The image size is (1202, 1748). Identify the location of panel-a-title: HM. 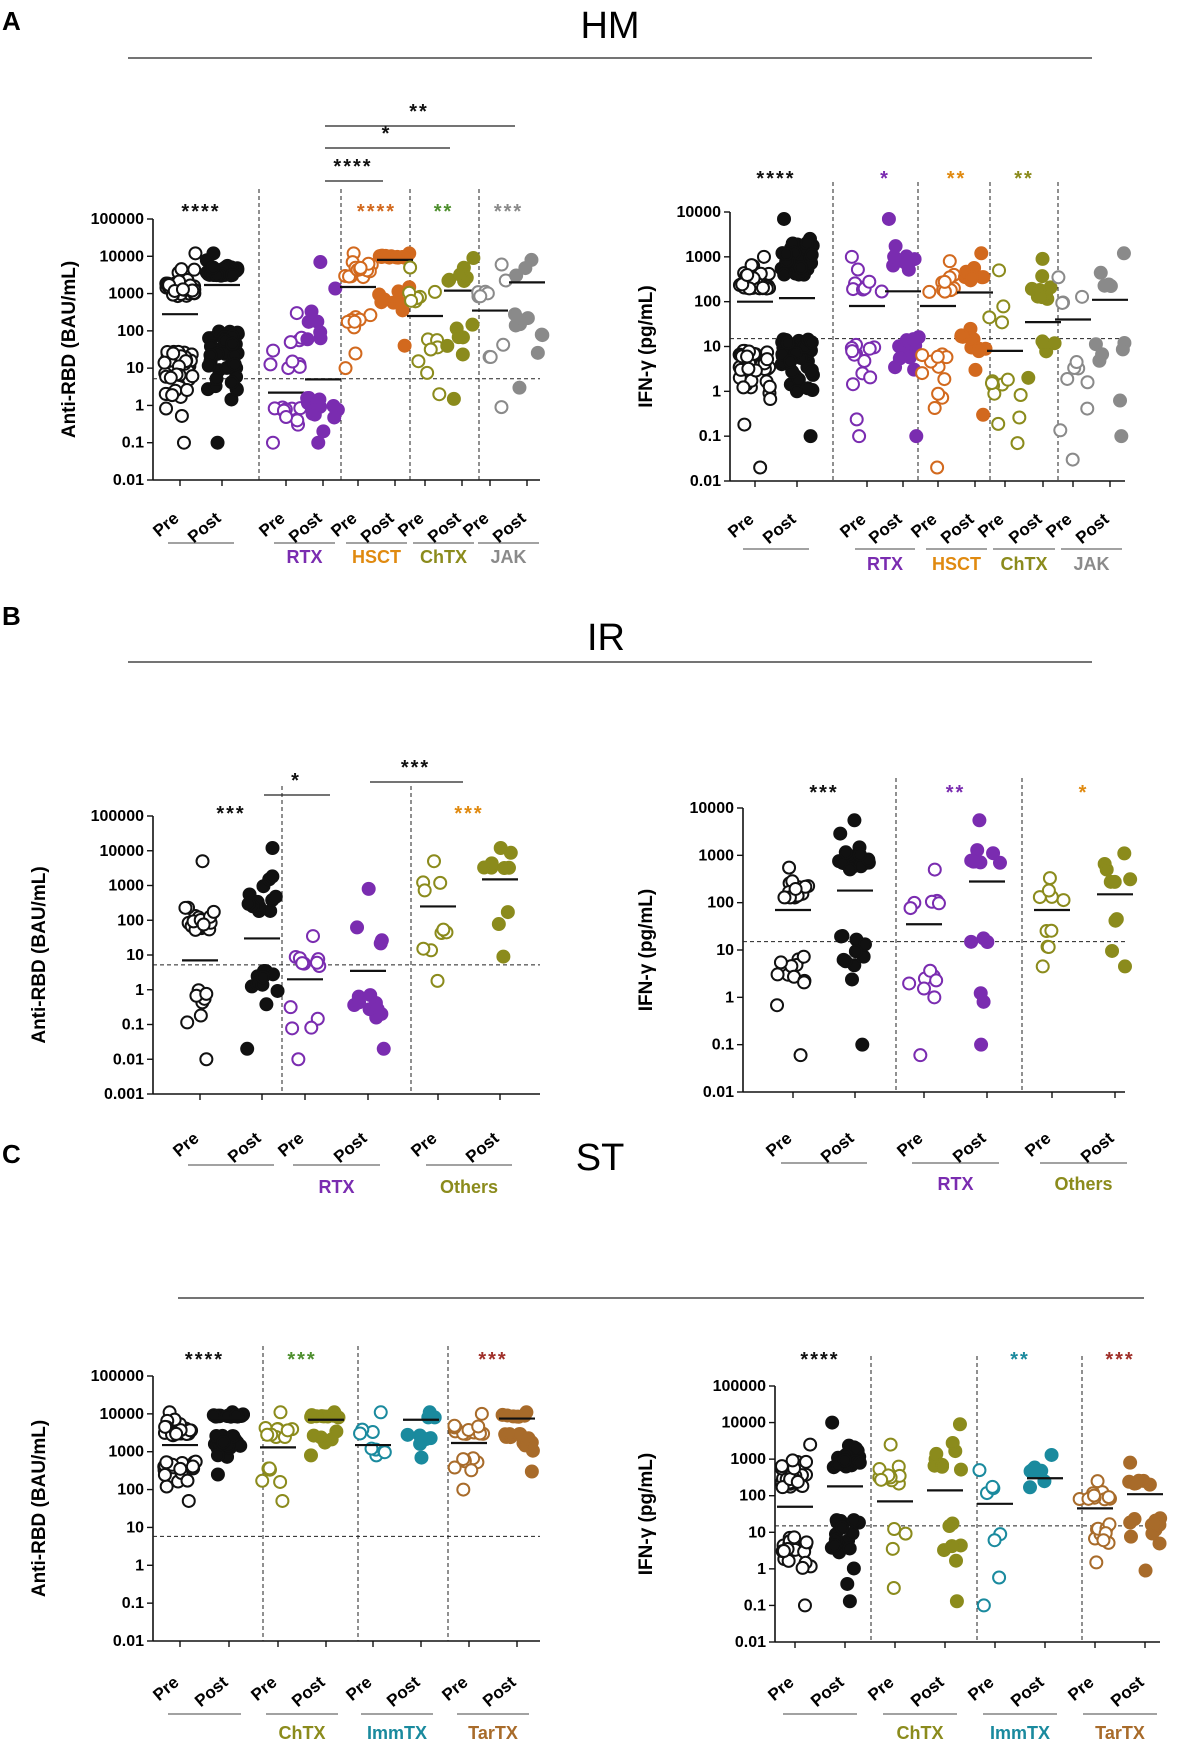
(609, 26).